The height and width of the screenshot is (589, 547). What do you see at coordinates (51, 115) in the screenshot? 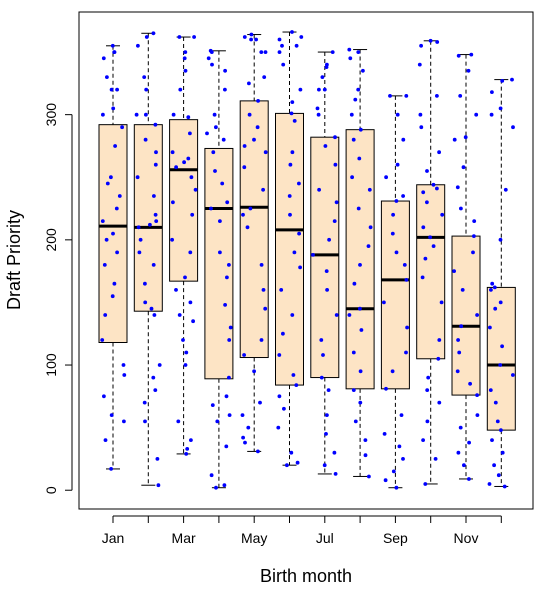
I see `y-tick-label: 300` at bounding box center [51, 115].